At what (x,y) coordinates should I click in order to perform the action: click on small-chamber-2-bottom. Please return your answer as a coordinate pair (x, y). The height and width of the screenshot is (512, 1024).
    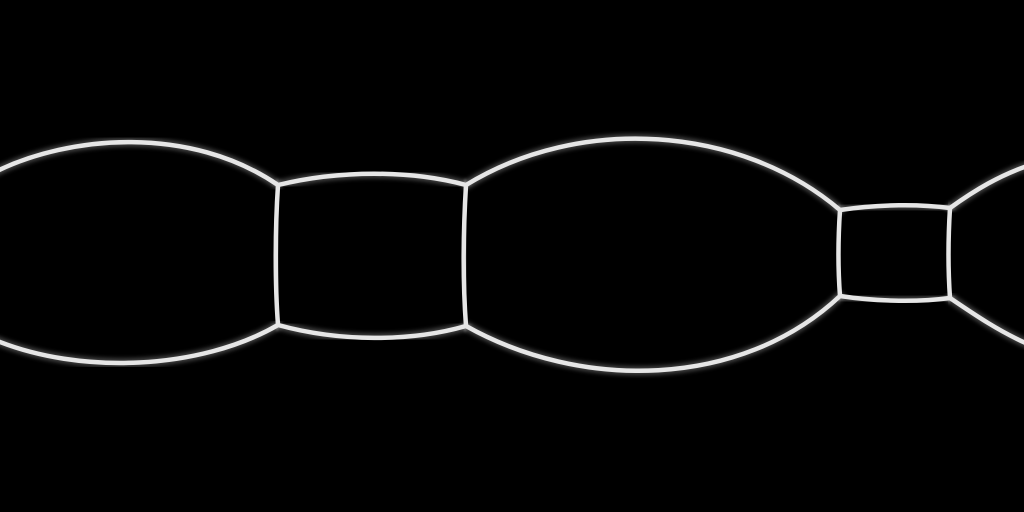
    Looking at the image, I should click on (895, 298).